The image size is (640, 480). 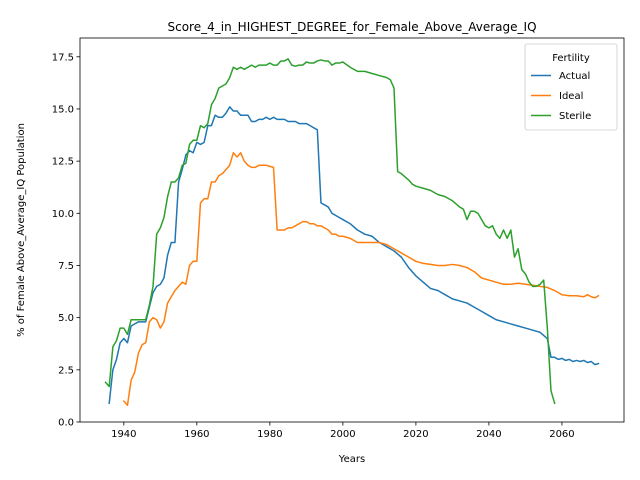 I want to click on legend-label-sterile: Sterile, so click(x=575, y=116).